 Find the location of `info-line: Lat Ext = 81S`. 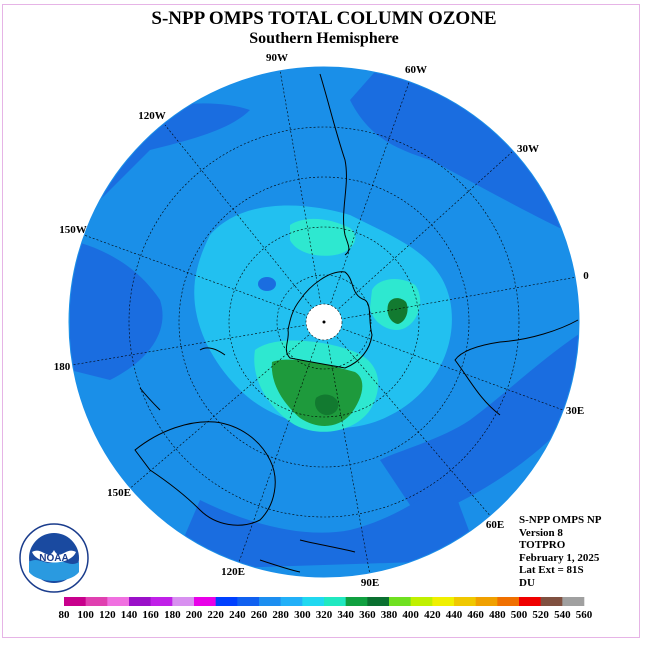

info-line: Lat Ext = 81S is located at coordinates (551, 570).